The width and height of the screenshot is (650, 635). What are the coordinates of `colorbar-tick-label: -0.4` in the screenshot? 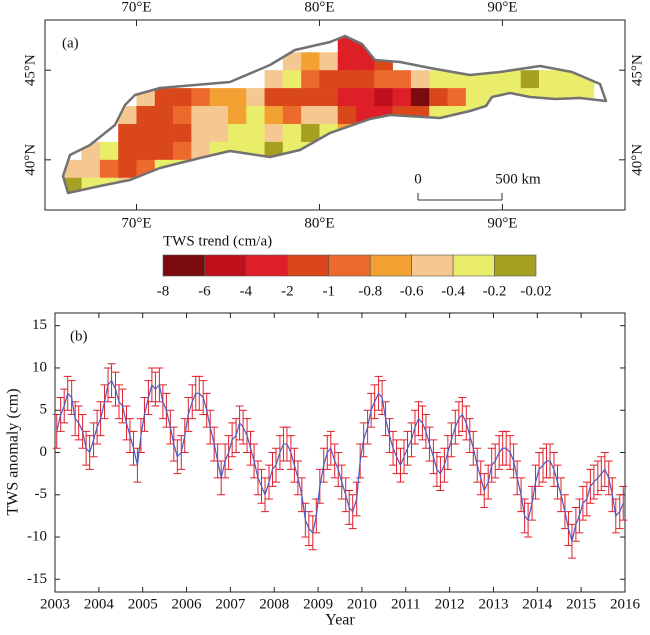 It's located at (453, 291).